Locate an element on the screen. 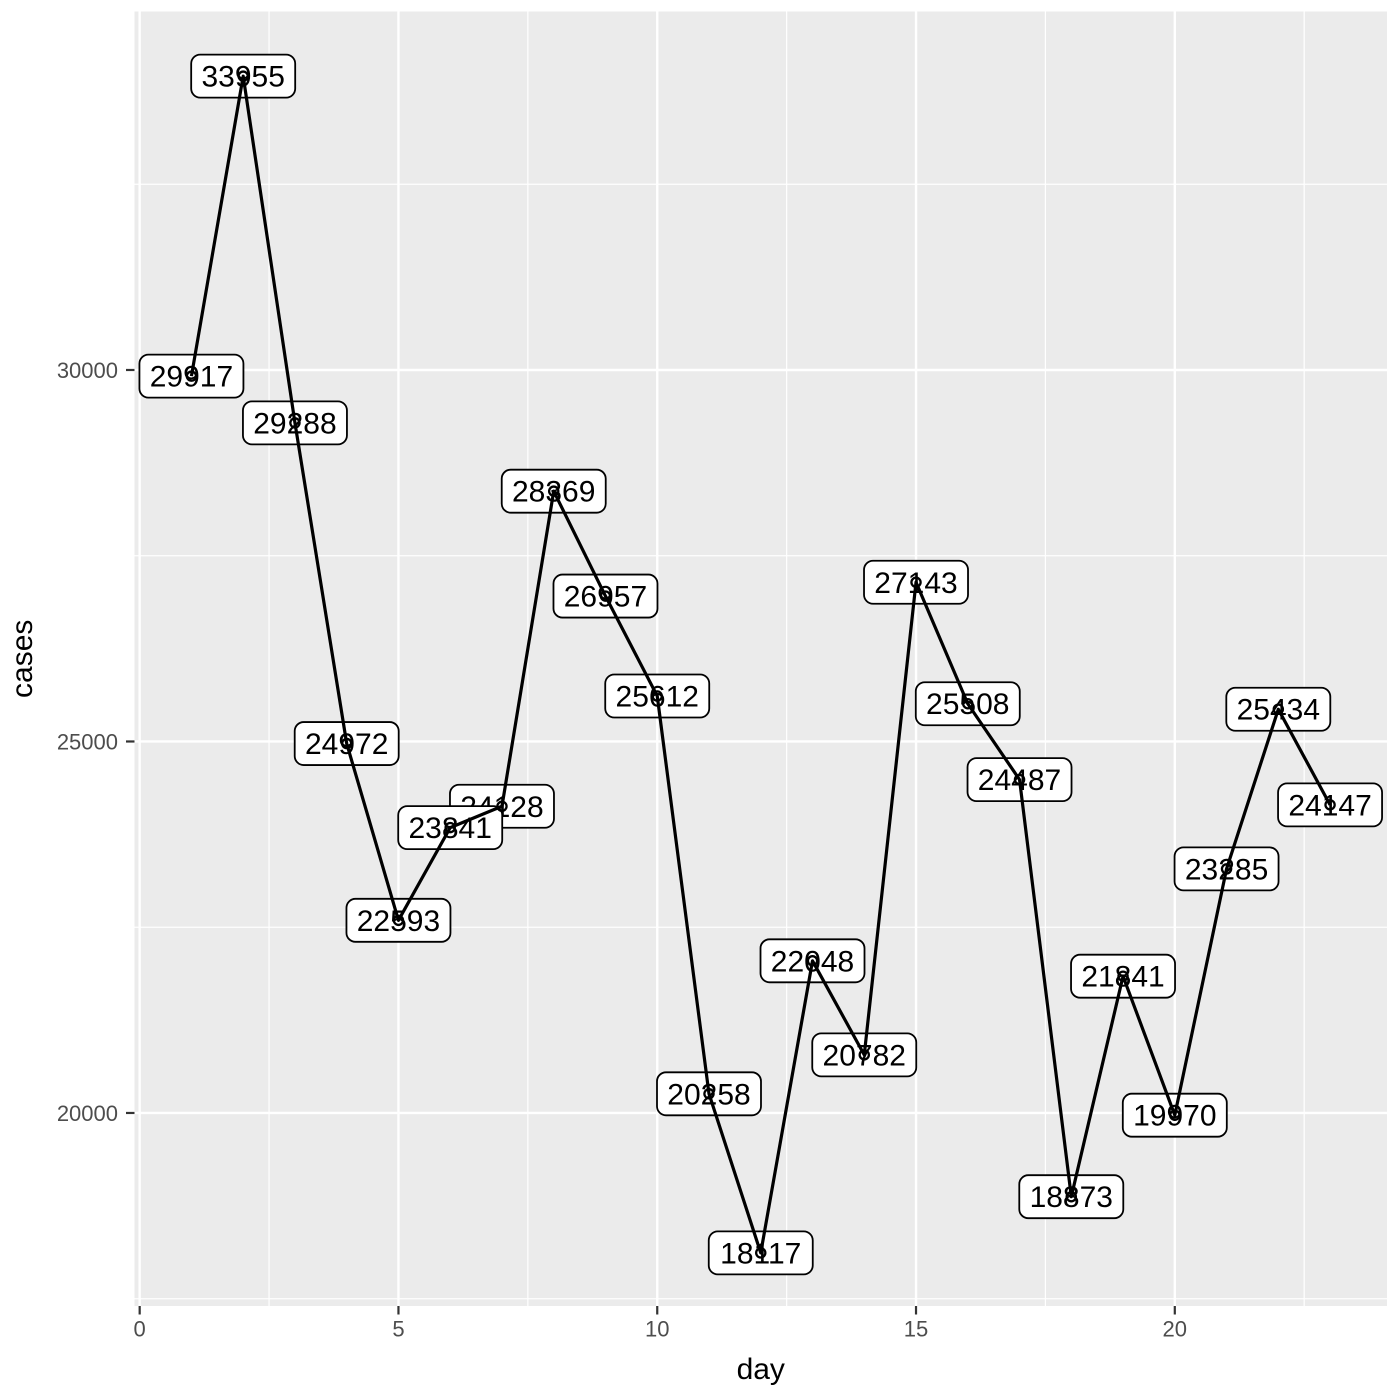 The image size is (1400, 1400). point-label-text: 24147 is located at coordinates (1329, 805).